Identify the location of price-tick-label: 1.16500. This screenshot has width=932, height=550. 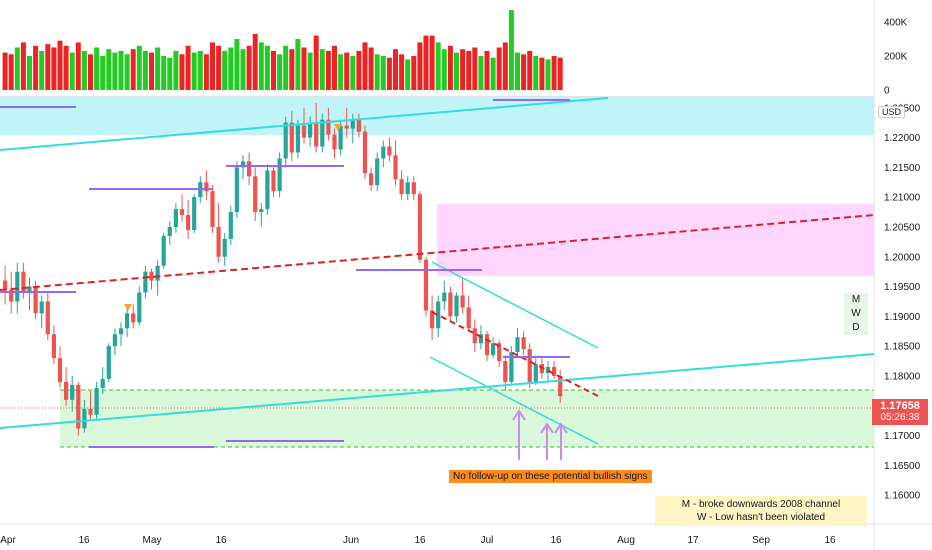
(902, 466).